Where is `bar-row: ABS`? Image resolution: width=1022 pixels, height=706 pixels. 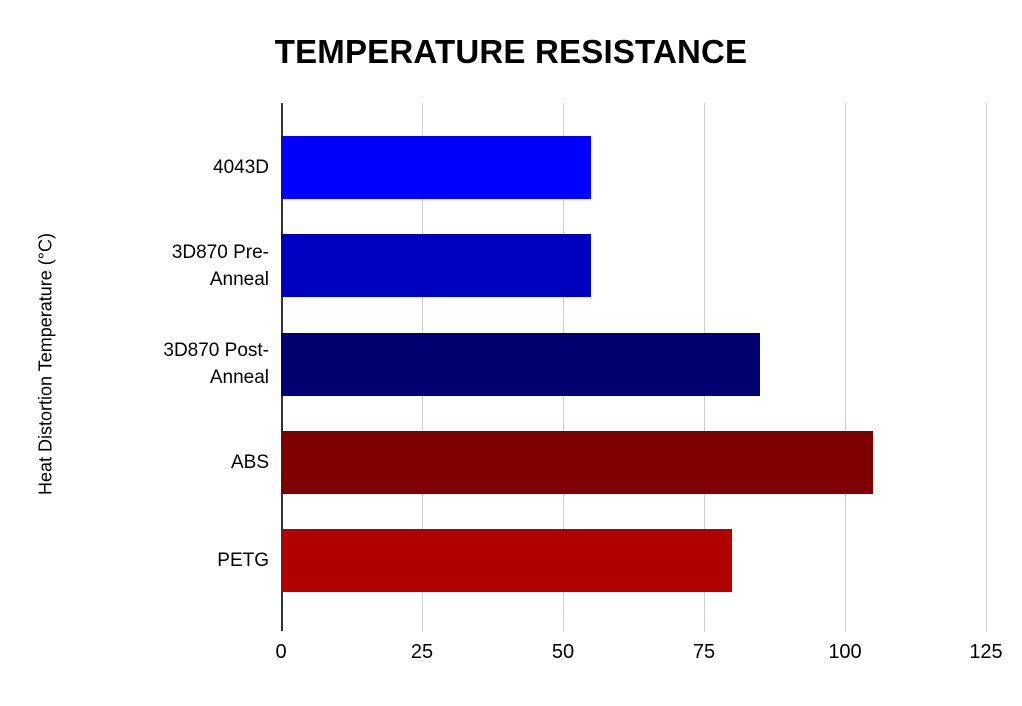
bar-row: ABS is located at coordinates (493, 462).